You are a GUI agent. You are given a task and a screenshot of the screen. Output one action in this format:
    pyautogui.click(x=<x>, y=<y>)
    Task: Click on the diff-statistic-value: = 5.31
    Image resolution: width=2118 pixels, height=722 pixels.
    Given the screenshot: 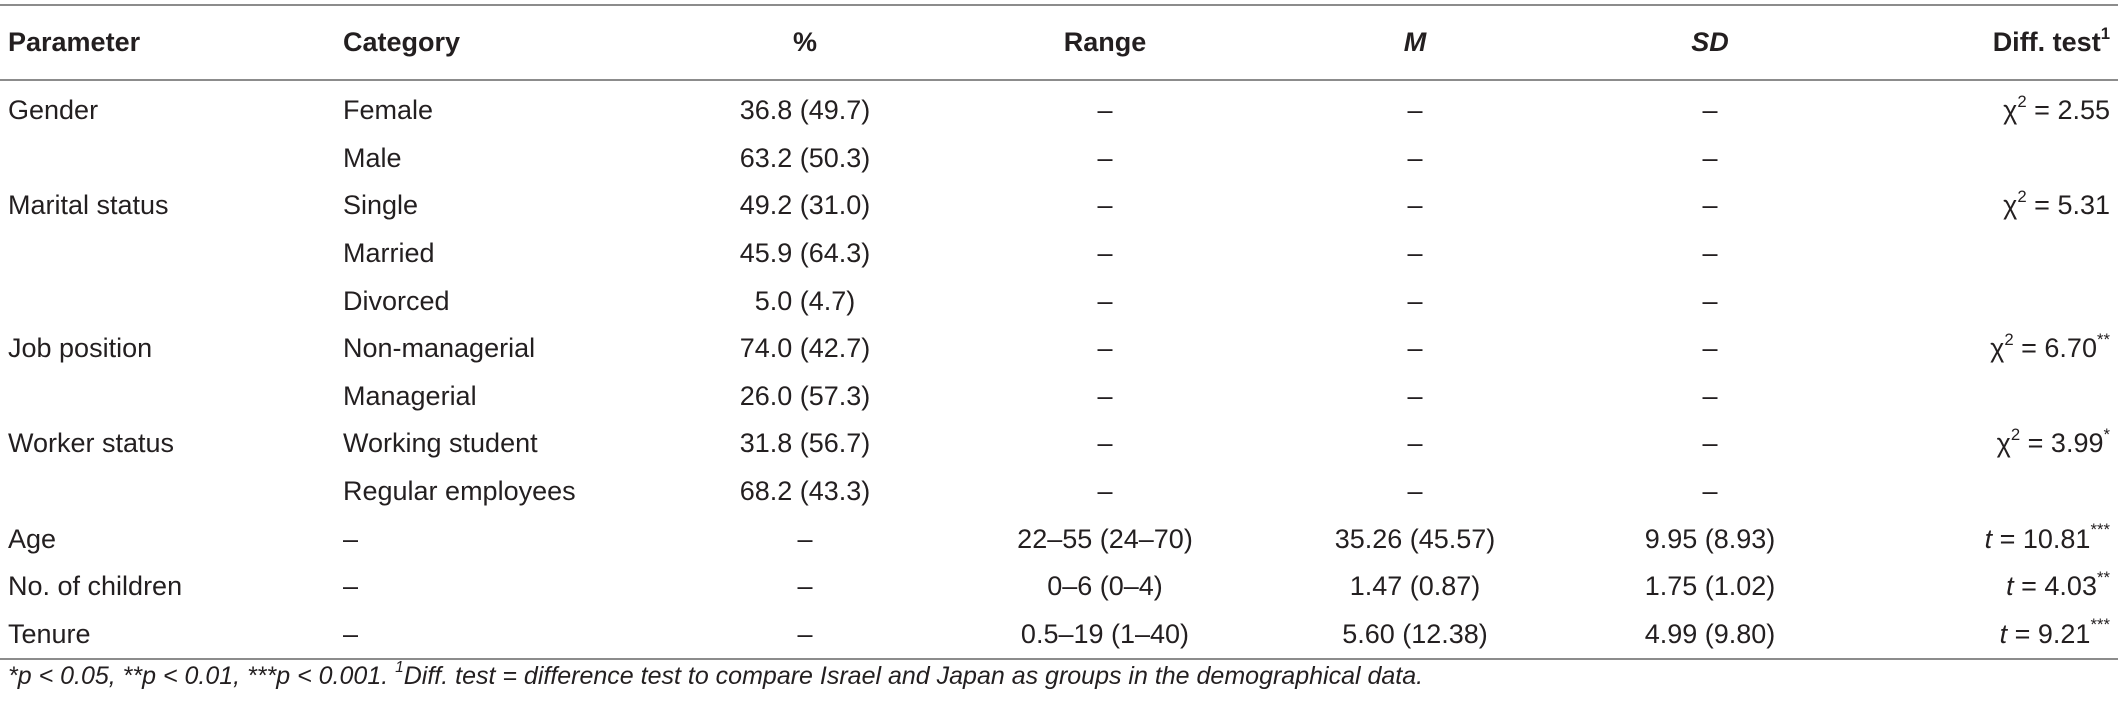 What is the action you would take?
    pyautogui.click(x=2068, y=205)
    